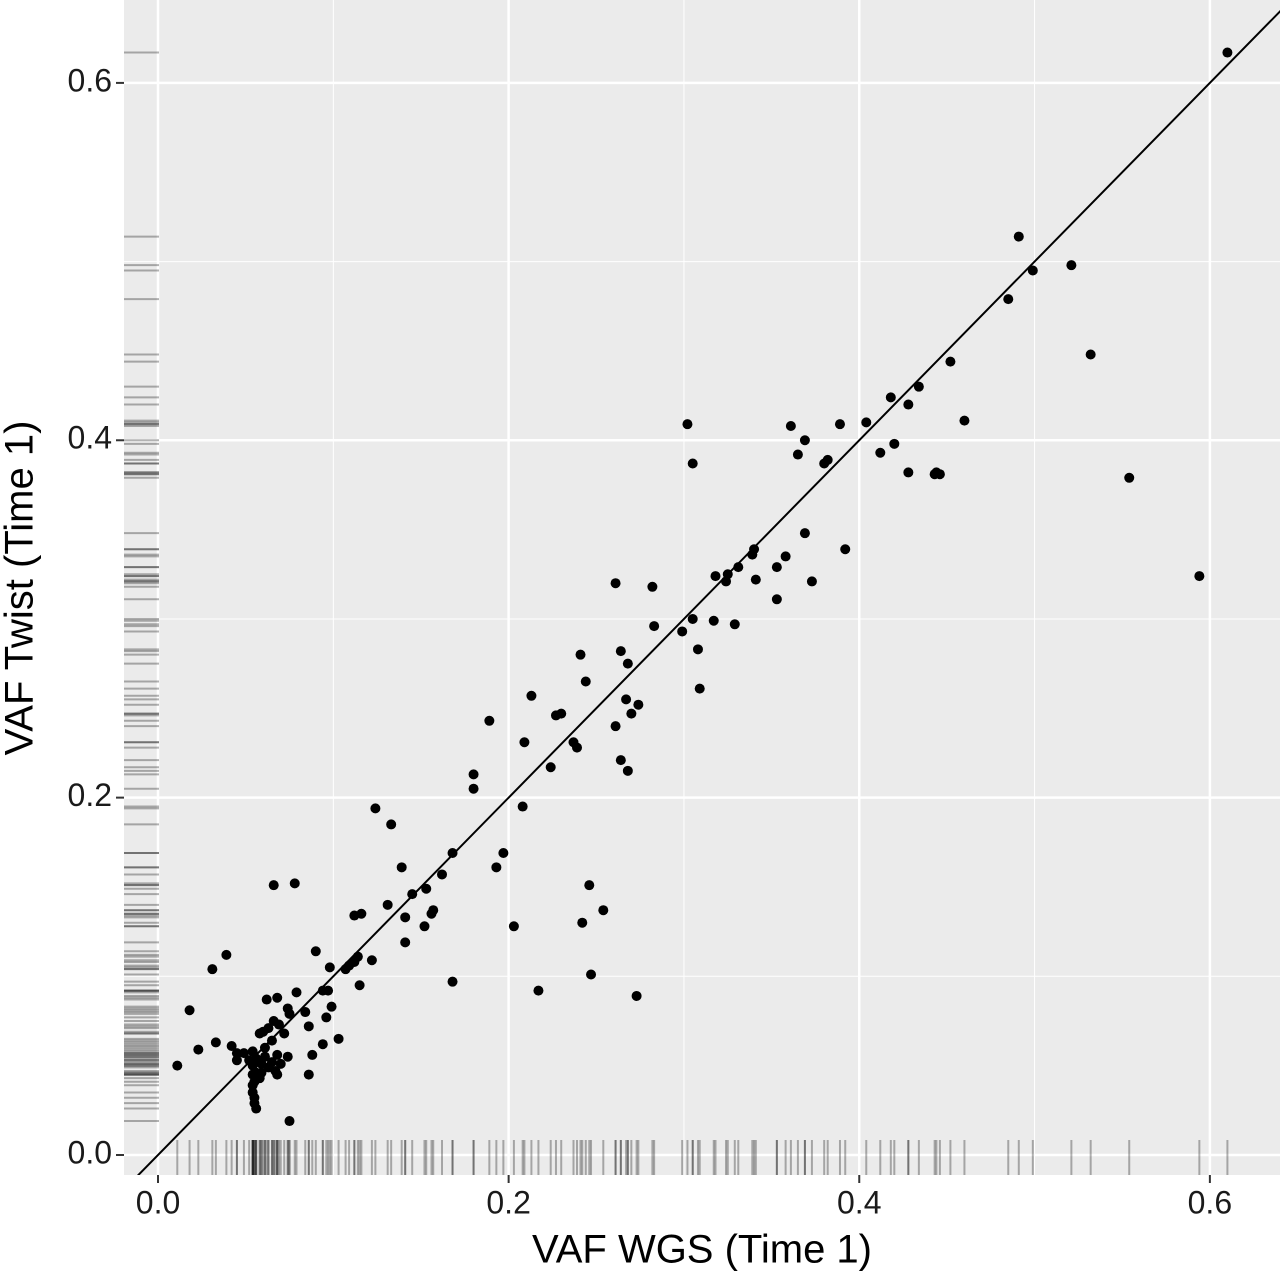  What do you see at coordinates (21, 588) in the screenshot?
I see `y-axis-title: VAF Twist (Time 1)` at bounding box center [21, 588].